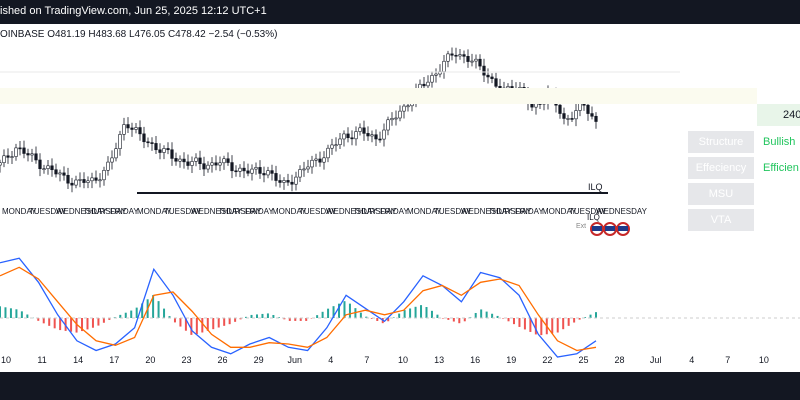  What do you see at coordinates (691, 360) in the screenshot?
I see `x-tick-label: 4` at bounding box center [691, 360].